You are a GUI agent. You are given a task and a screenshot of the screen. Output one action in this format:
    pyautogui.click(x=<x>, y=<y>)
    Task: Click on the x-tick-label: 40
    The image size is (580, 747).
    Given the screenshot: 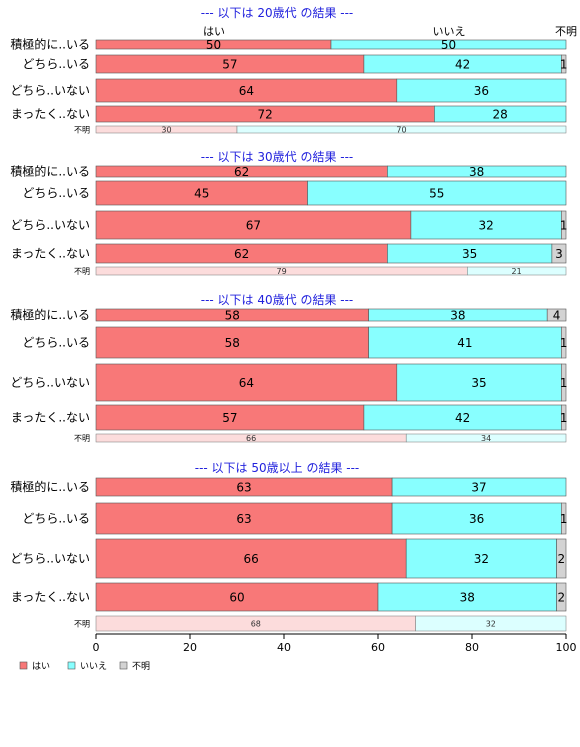 What is the action you would take?
    pyautogui.click(x=284, y=647)
    